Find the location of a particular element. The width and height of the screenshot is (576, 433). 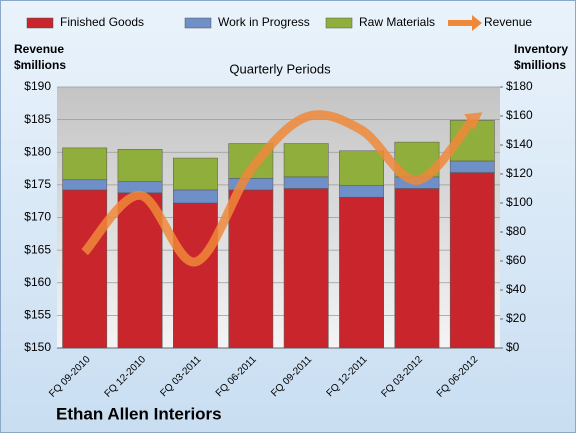

y-tick-label: $165 is located at coordinates (37, 249).